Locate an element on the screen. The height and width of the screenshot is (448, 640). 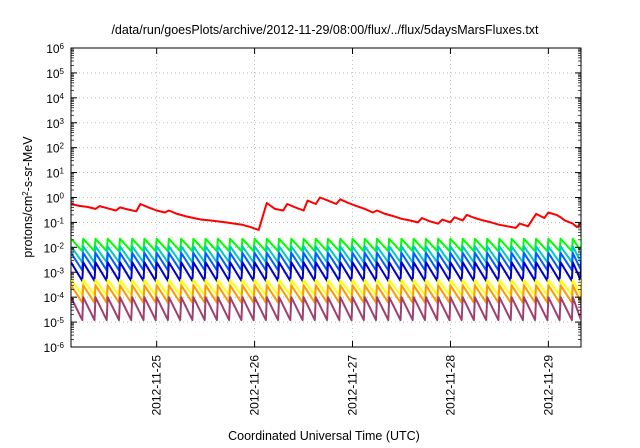
y-tick-label: 10⁴ is located at coordinates (55, 98).